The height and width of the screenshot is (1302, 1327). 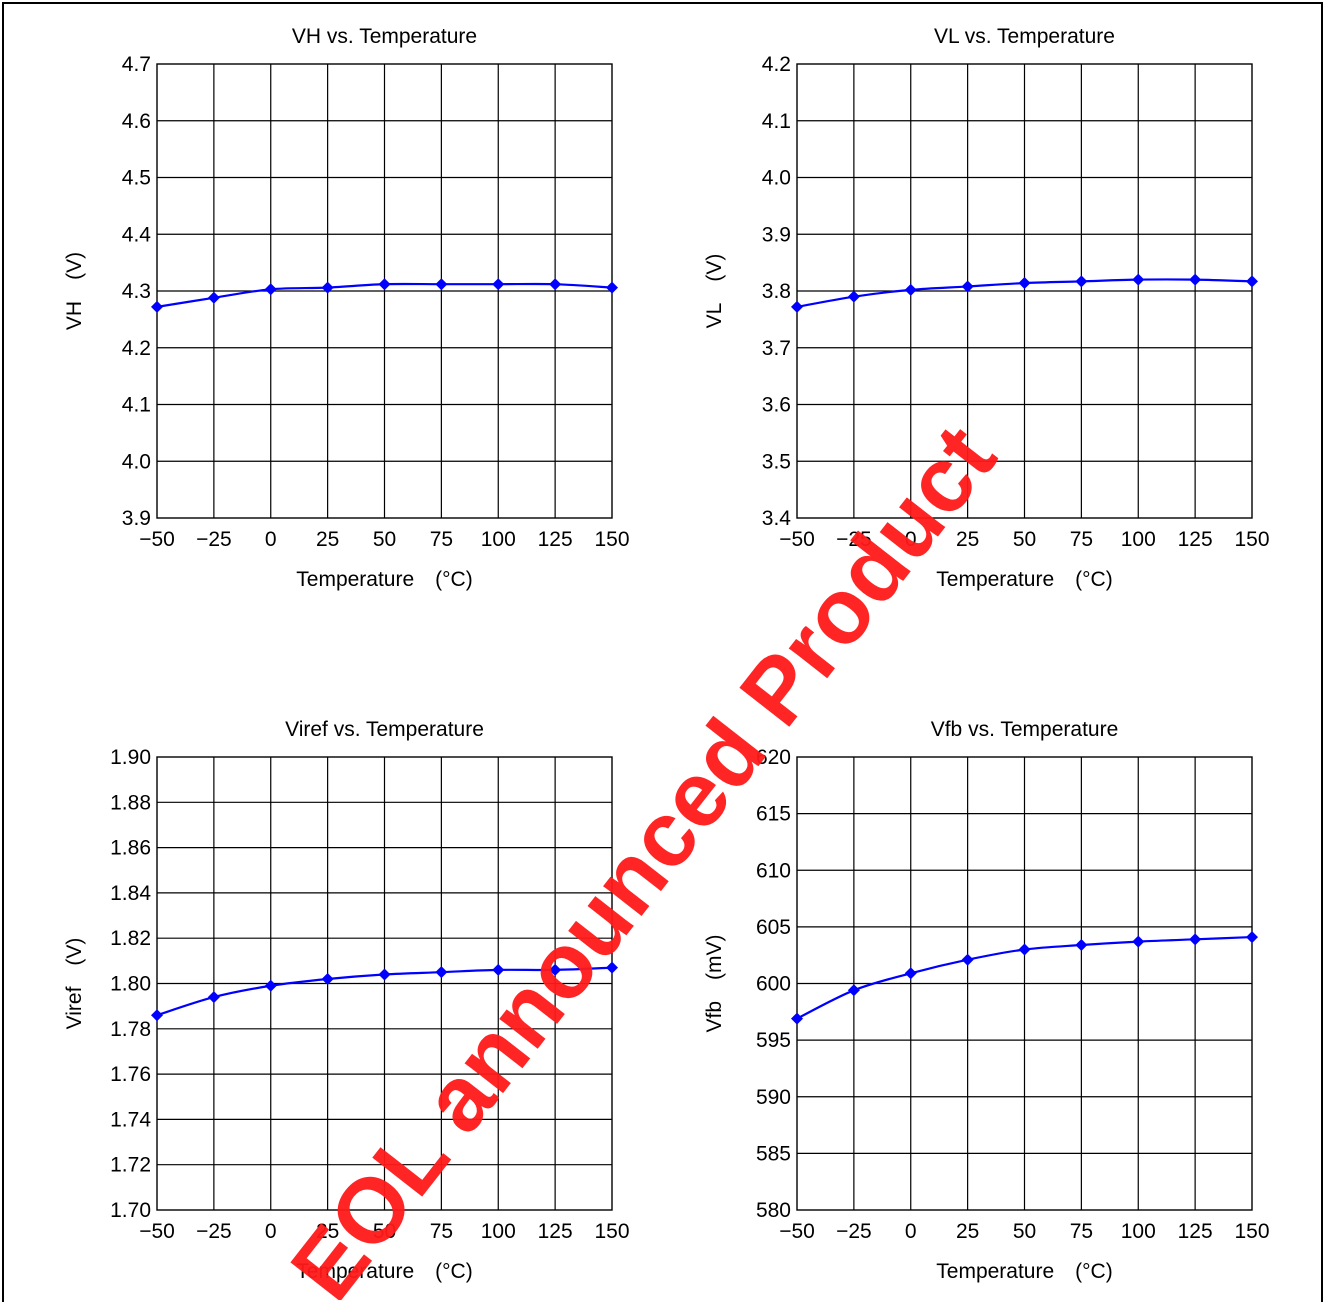 What do you see at coordinates (776, 348) in the screenshot?
I see `y-tick-label: 3.7` at bounding box center [776, 348].